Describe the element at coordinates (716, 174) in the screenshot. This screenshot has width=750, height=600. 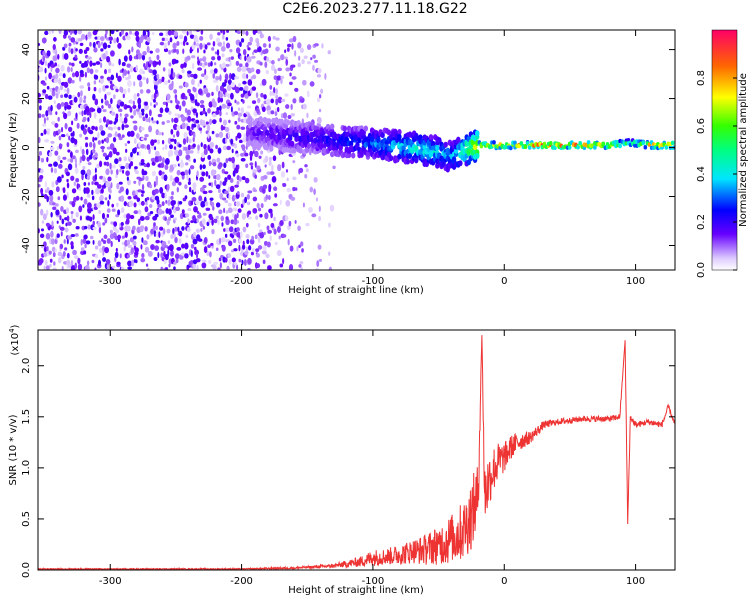
I see `colorbar-ticks: 0.00.20.40.60.8` at that location.